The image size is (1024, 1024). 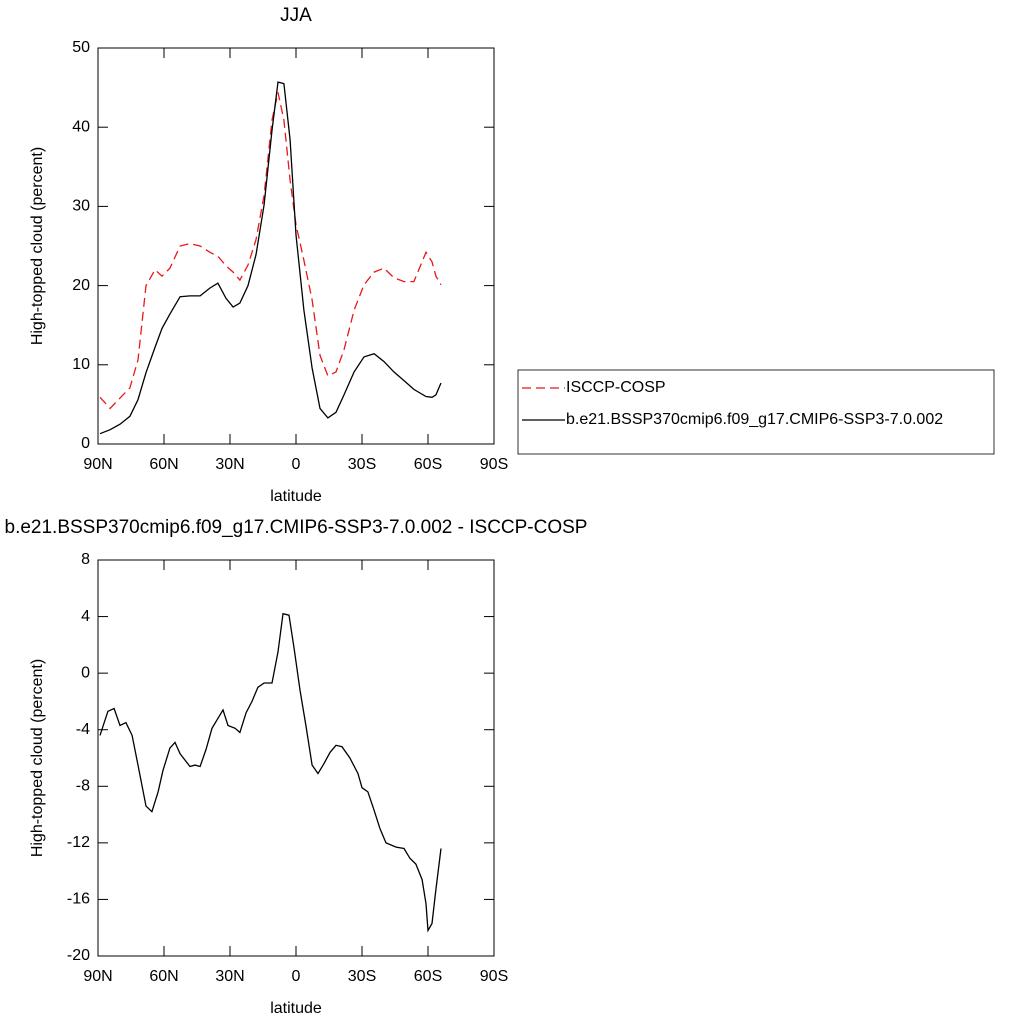 I want to click on y-tick-label: 30, so click(x=81, y=206).